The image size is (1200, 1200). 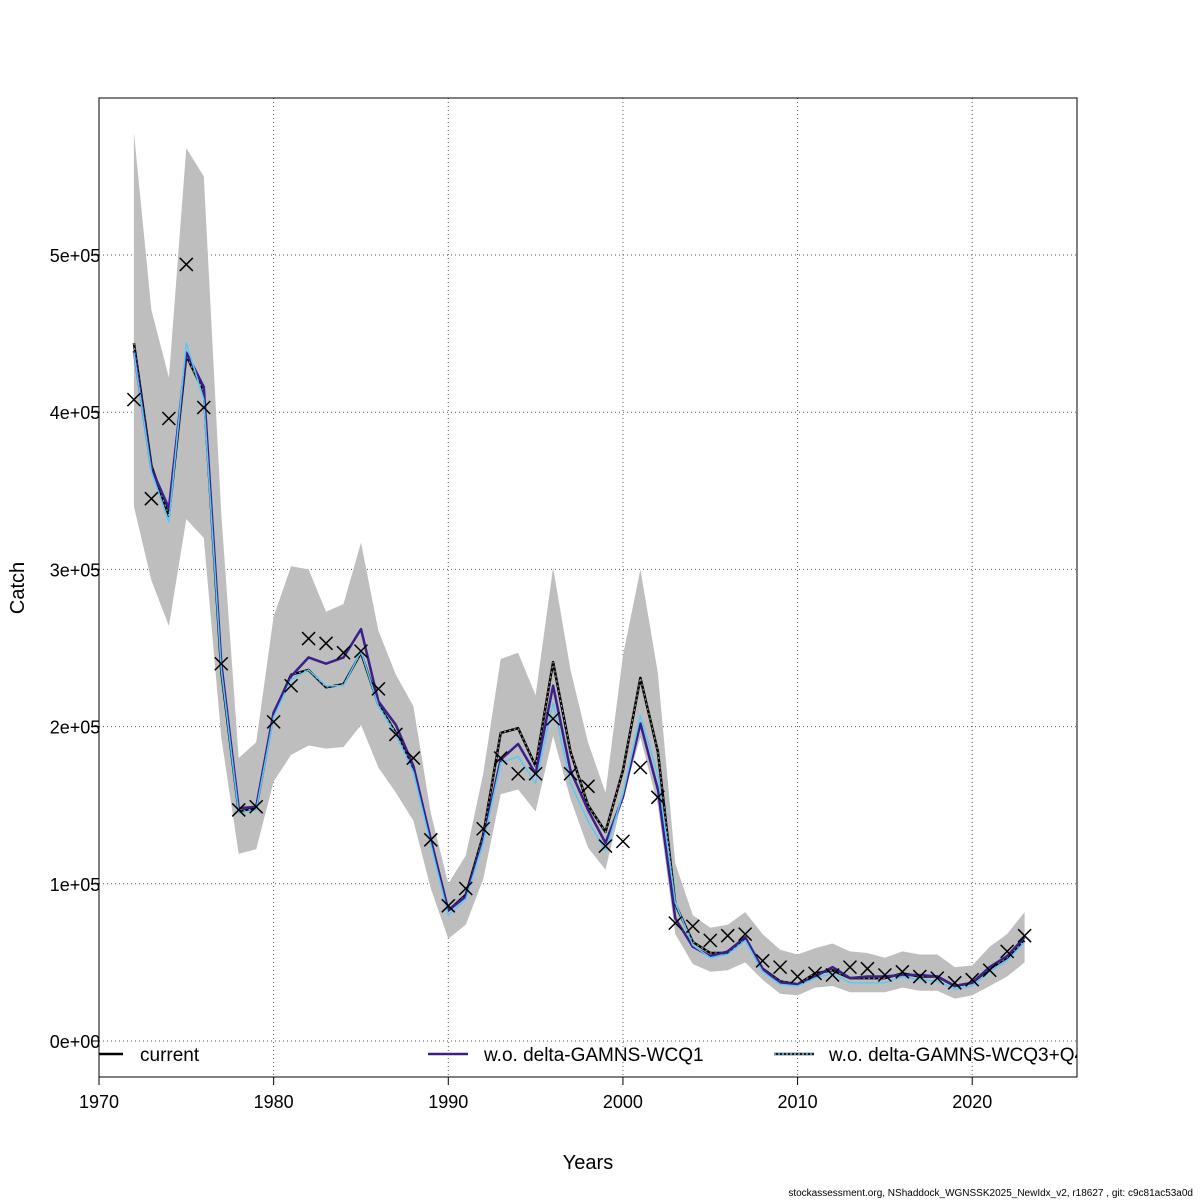 I want to click on y-tick-label: 5e+05, so click(x=75, y=256).